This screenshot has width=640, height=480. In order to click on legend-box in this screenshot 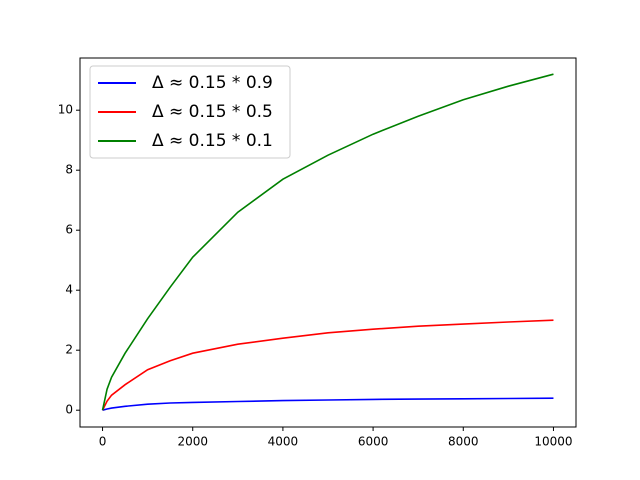, I will do `click(190, 112)`.